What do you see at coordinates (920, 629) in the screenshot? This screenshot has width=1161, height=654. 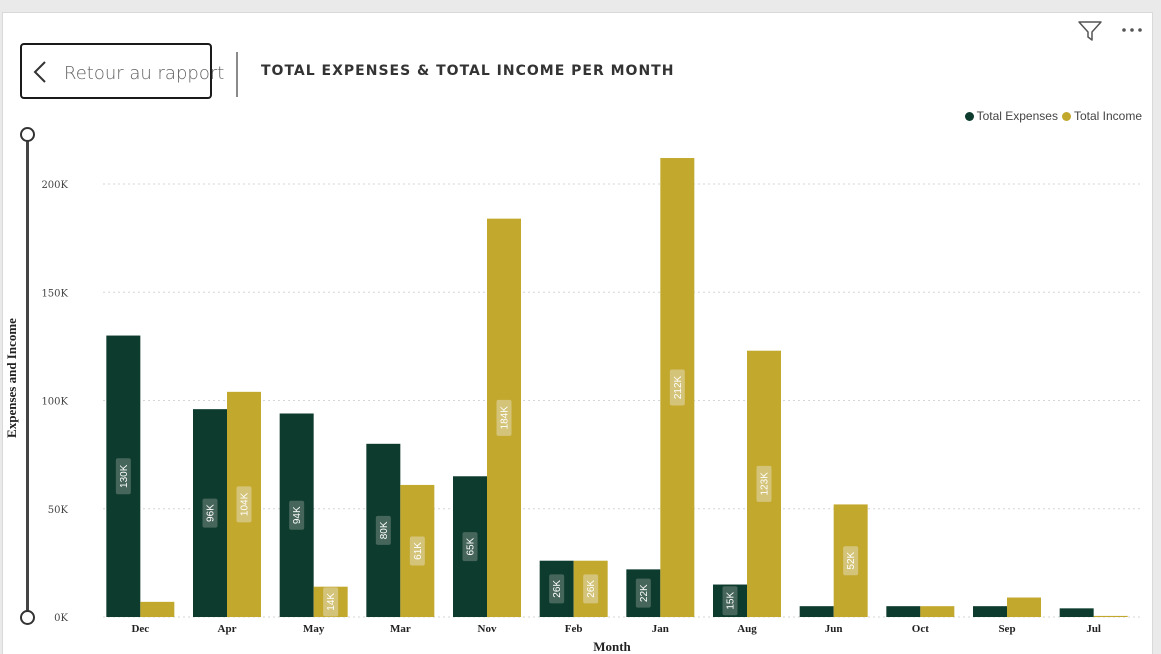 I see `x-tick-label: Oct` at bounding box center [920, 629].